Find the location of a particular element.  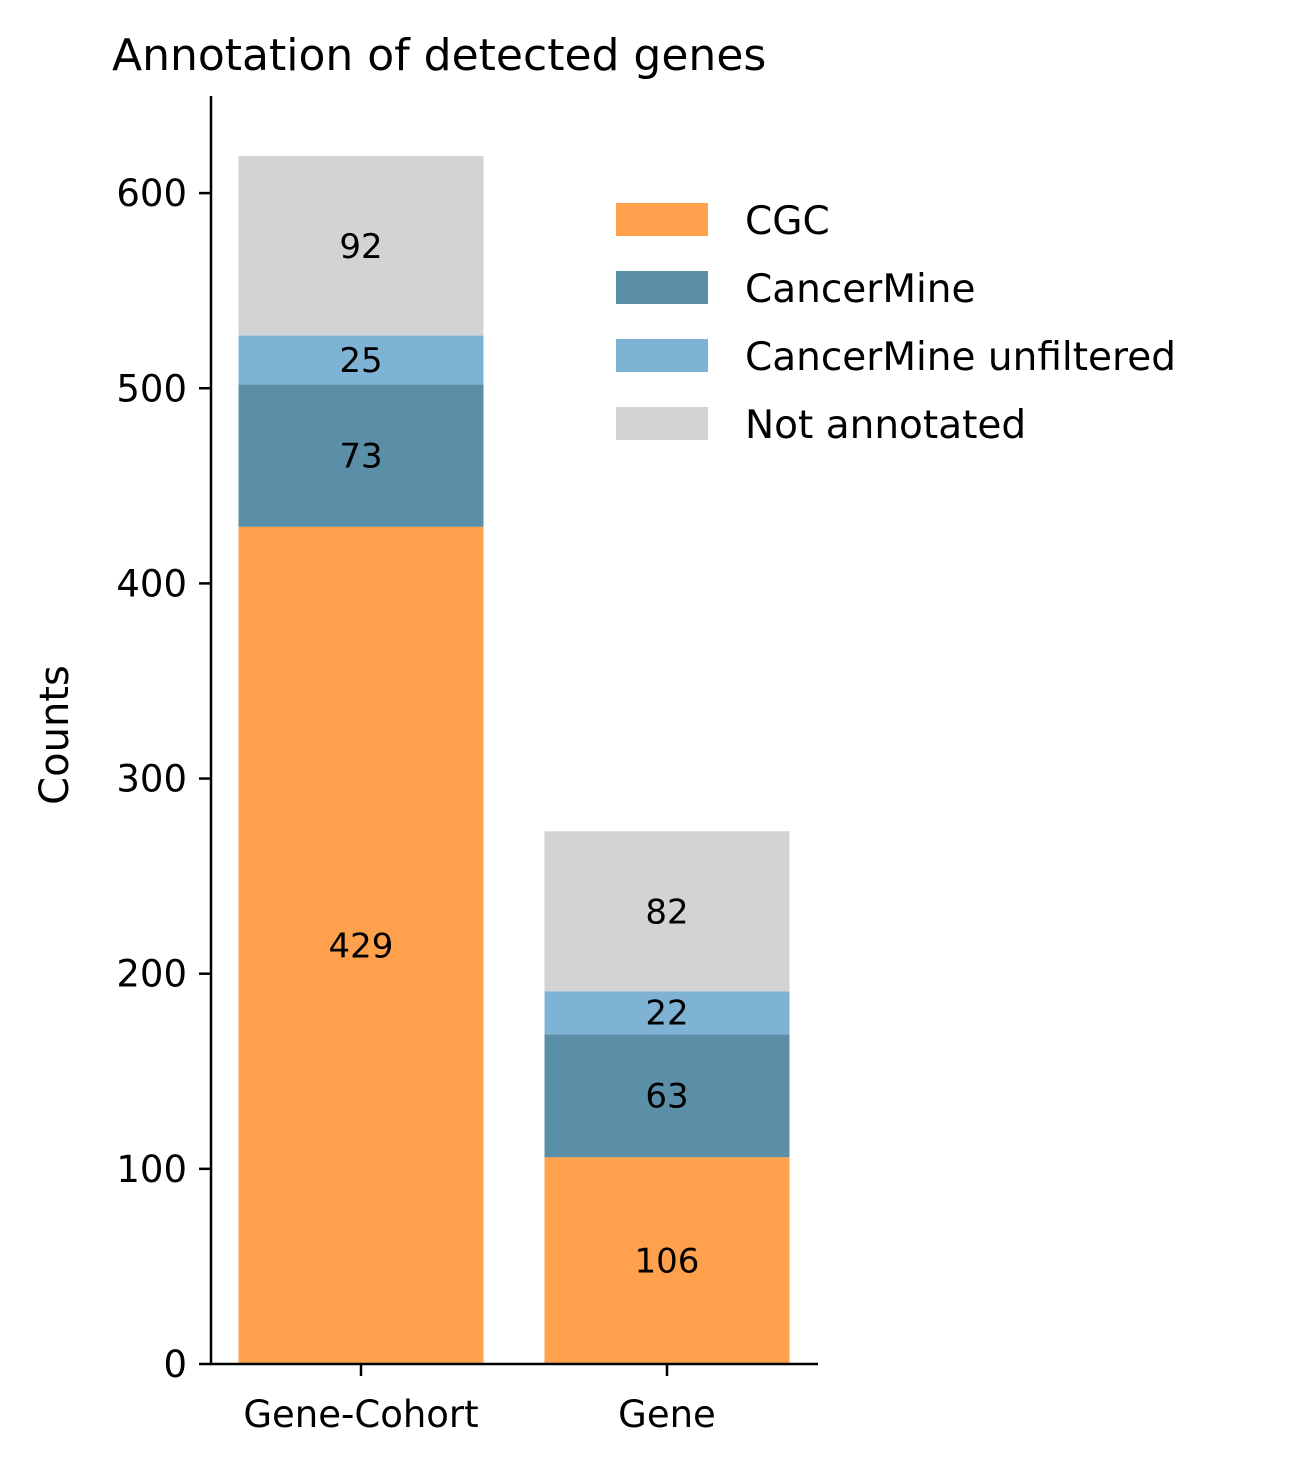

y-tick-label: 300 is located at coordinates (151, 779).